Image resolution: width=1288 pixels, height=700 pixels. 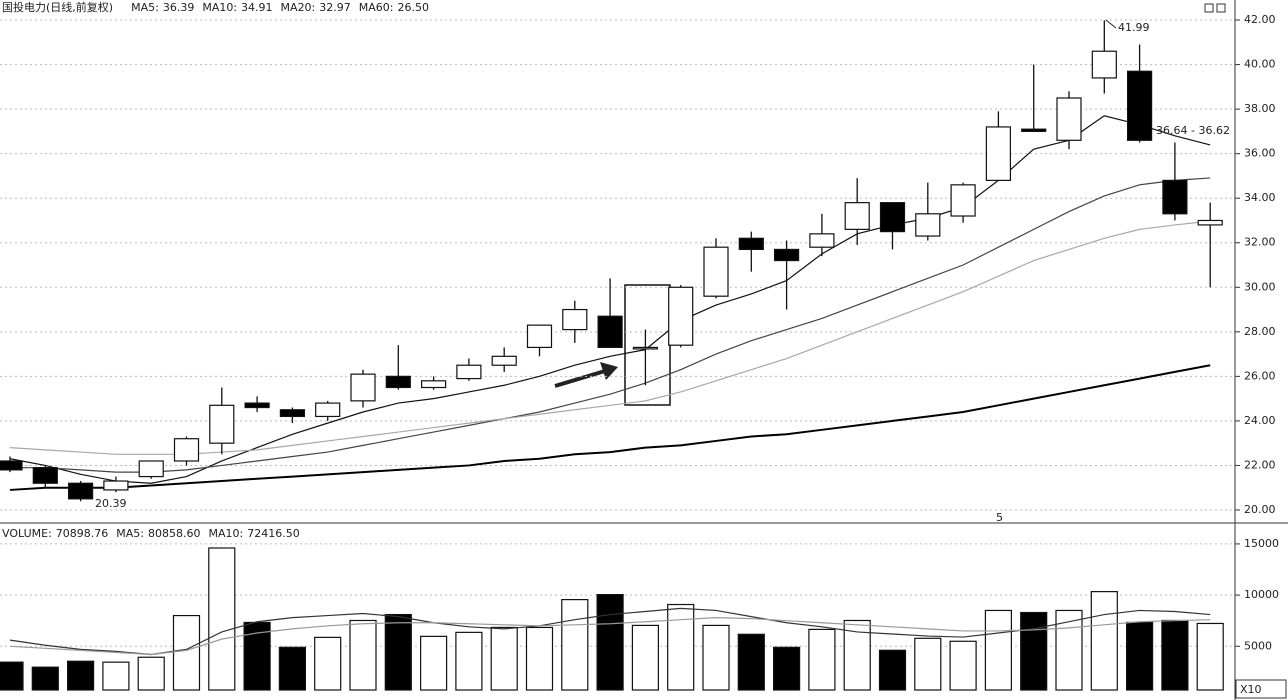 I want to click on y-tick-label: 24.00, so click(x=1260, y=420).